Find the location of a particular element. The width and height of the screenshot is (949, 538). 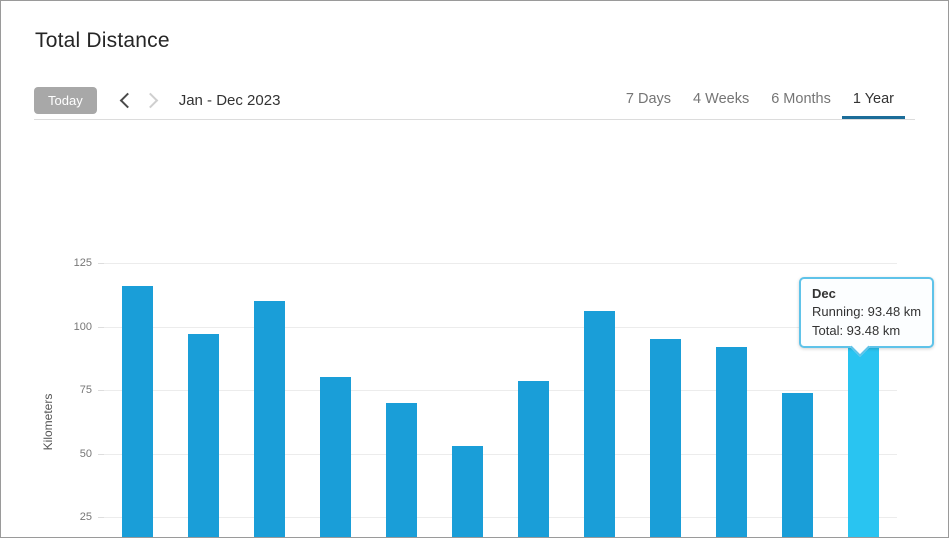

tooltip-title: Dec is located at coordinates (824, 293).